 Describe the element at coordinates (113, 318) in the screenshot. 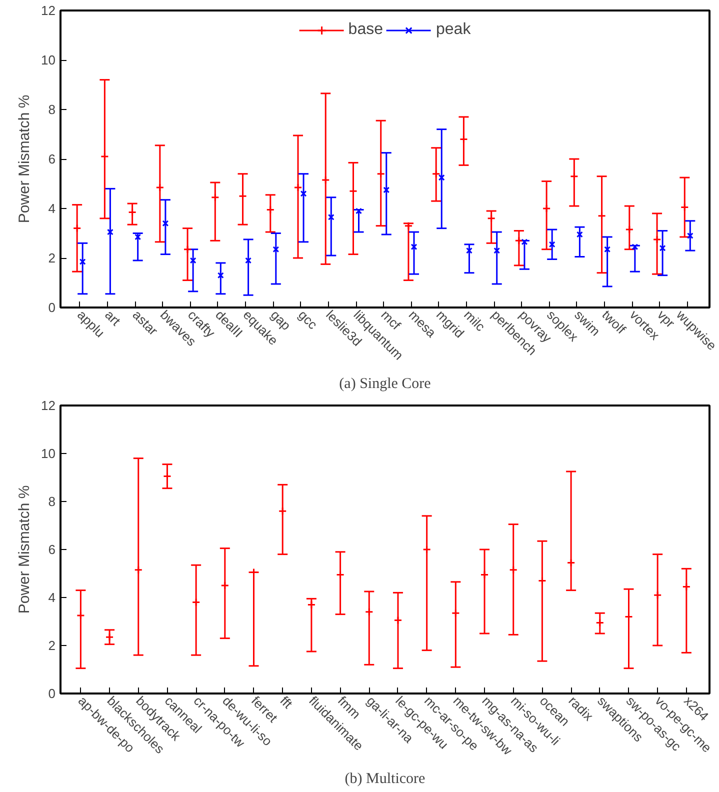

I see `x-tick-label: art` at that location.